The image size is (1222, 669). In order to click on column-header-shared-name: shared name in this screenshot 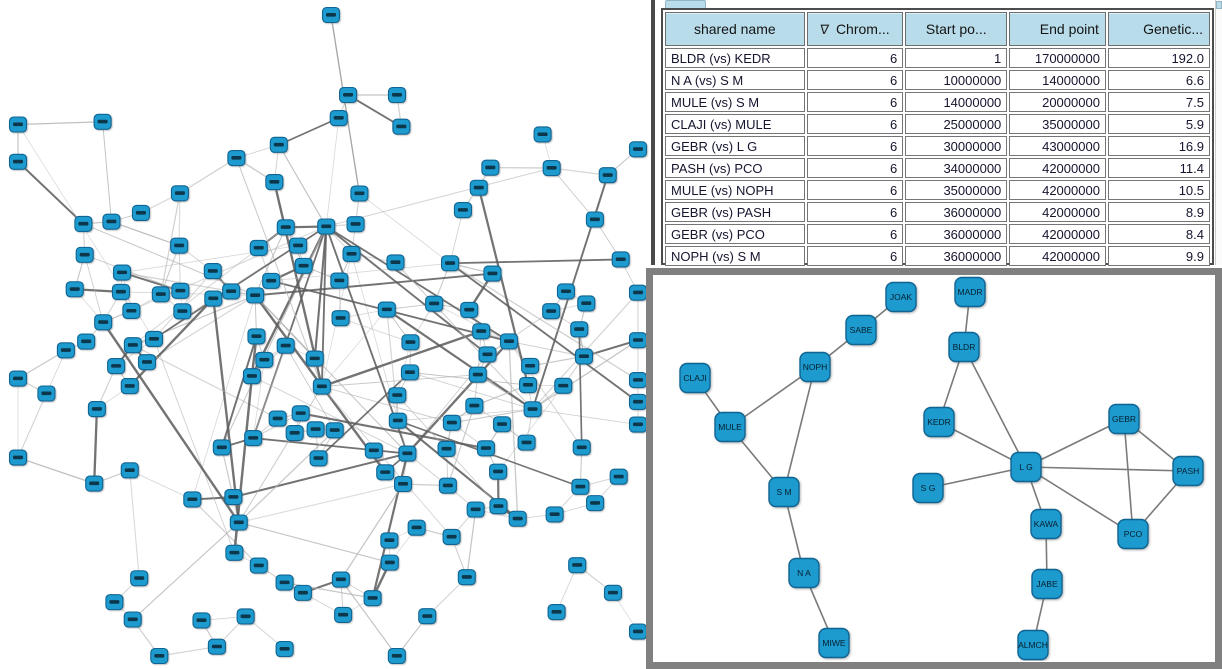, I will do `click(735, 29)`.